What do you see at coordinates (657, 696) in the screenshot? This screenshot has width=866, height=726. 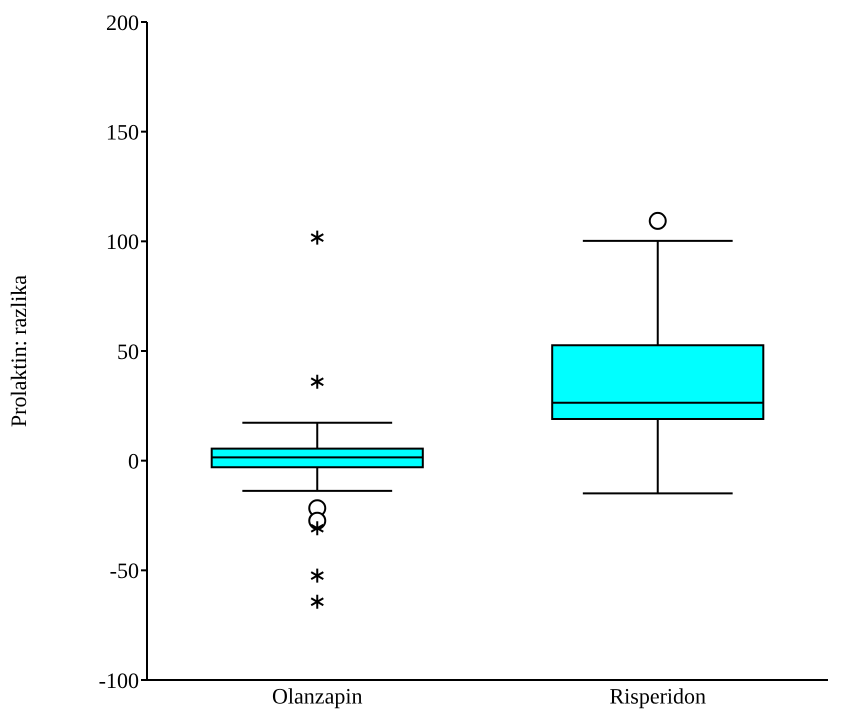 I see `x-tick-label: Risperidon` at bounding box center [657, 696].